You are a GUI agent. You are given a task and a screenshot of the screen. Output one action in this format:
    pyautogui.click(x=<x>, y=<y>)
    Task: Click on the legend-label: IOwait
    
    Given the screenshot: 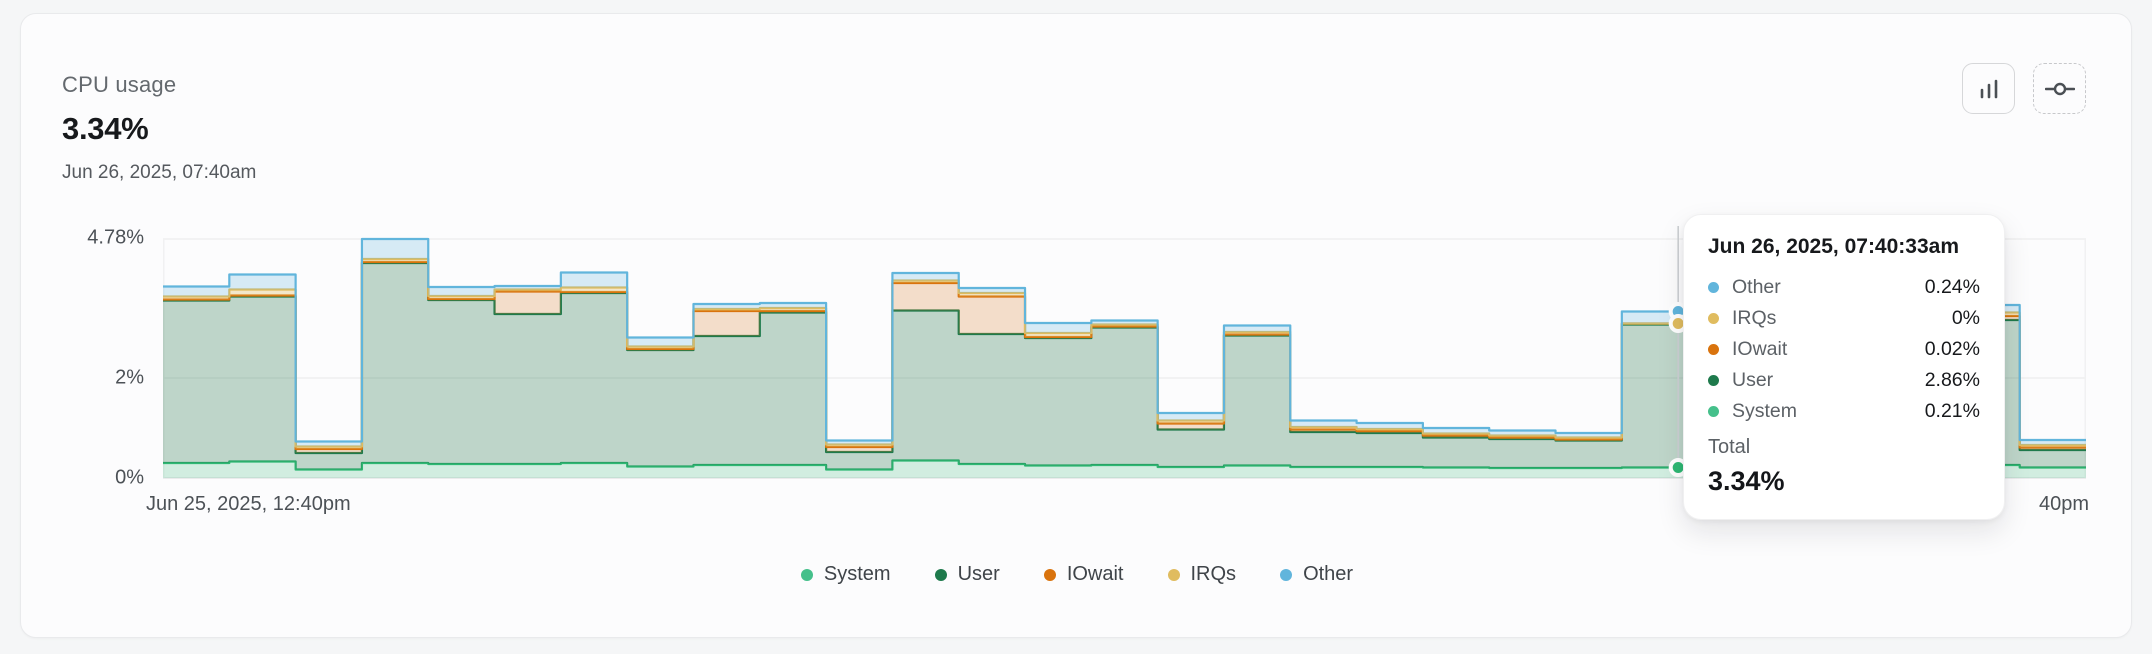 What is the action you would take?
    pyautogui.click(x=1095, y=574)
    